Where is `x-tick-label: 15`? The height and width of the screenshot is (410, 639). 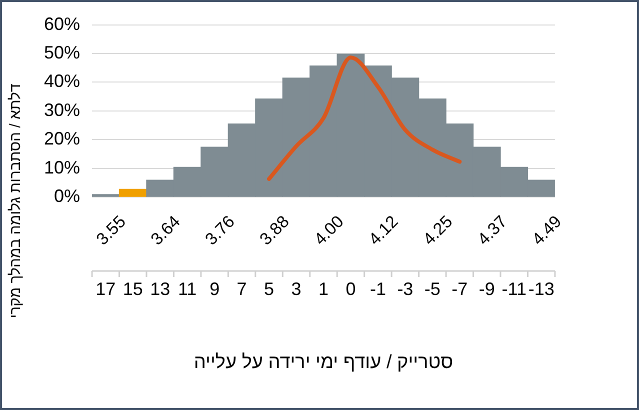
x-tick-label: 15 is located at coordinates (132, 288).